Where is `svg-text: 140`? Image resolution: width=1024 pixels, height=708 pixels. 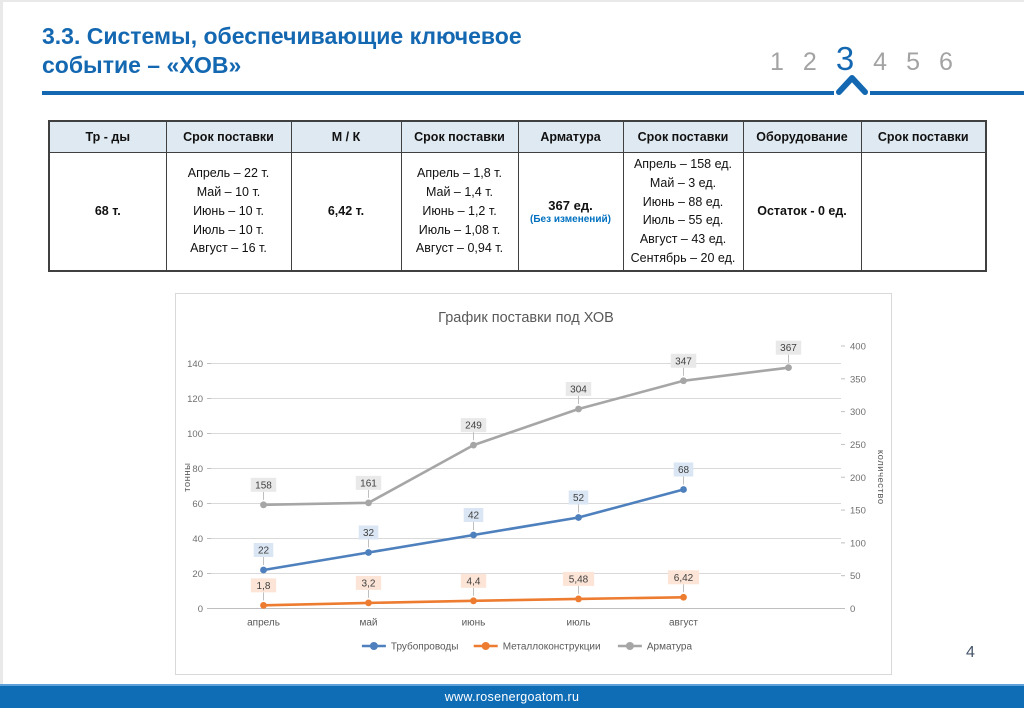
svg-text: 140 is located at coordinates (195, 364).